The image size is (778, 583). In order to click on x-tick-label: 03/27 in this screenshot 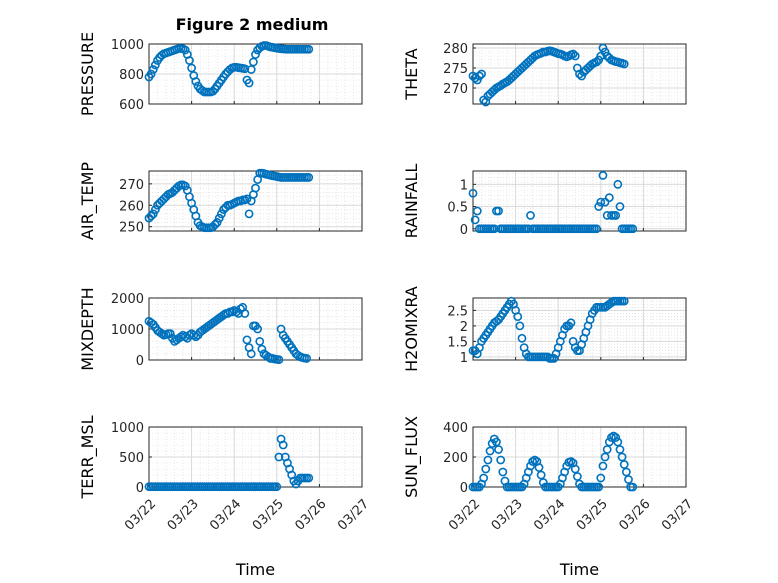, I will do `click(353, 515)`.